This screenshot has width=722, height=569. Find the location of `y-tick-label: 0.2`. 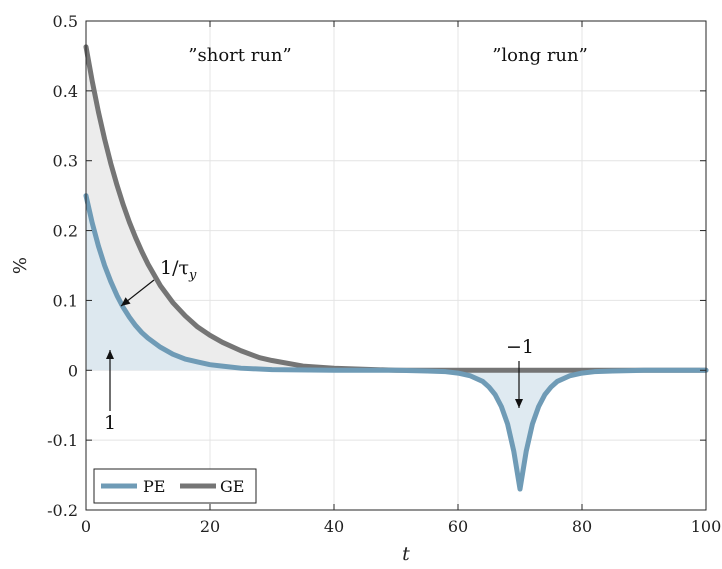

y-tick-label: 0.2 is located at coordinates (65, 231).